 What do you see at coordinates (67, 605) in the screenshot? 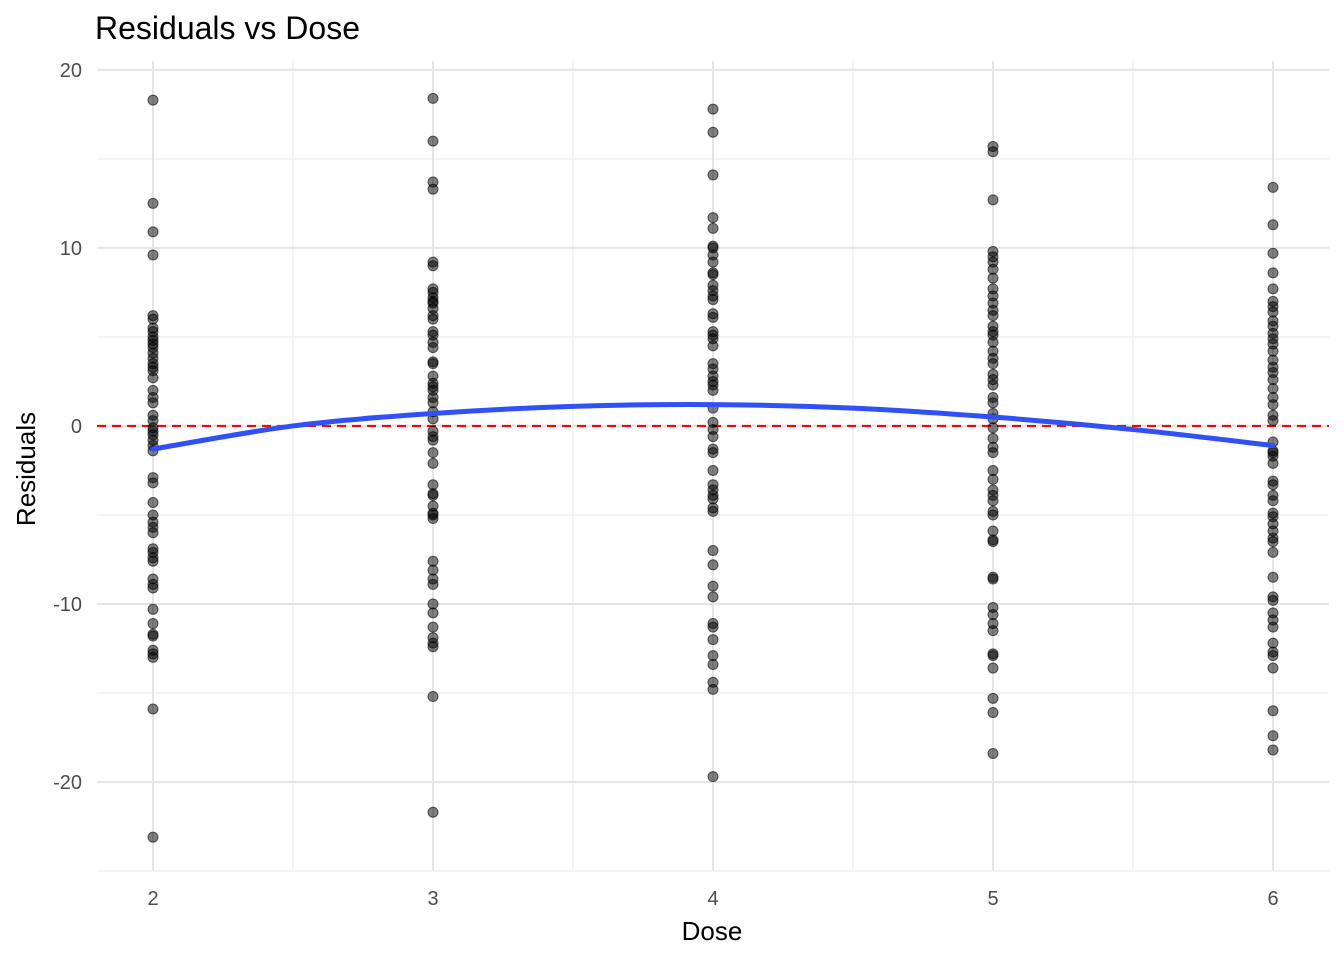
I see `y-tick-label: -10` at bounding box center [67, 605].